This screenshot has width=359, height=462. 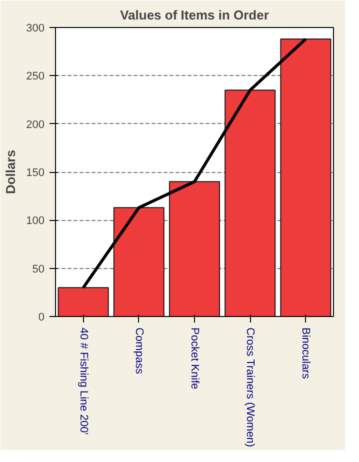 What do you see at coordinates (194, 15) in the screenshot?
I see `chart-title: Values of Items in Order` at bounding box center [194, 15].